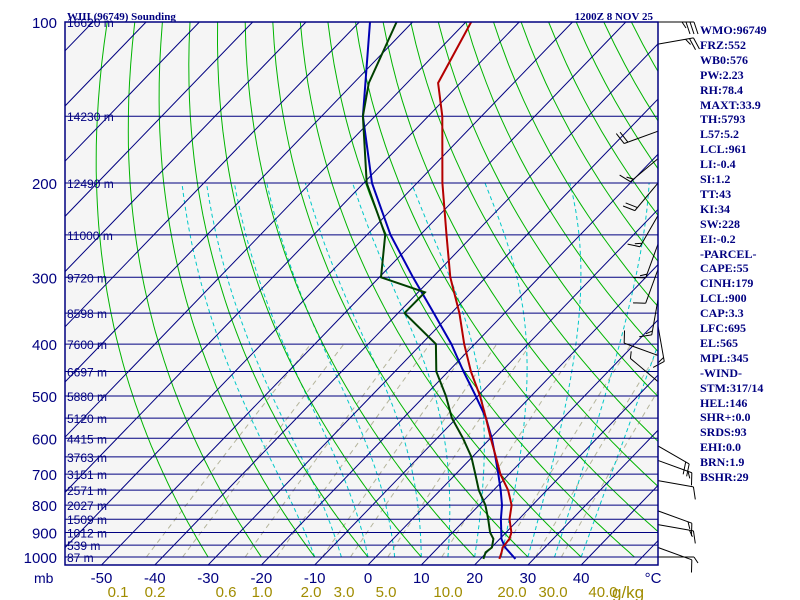 Image resolution: width=800 pixels, height=600 pixels. What do you see at coordinates (83, 546) in the screenshot?
I see `height-label: 539 m` at bounding box center [83, 546].